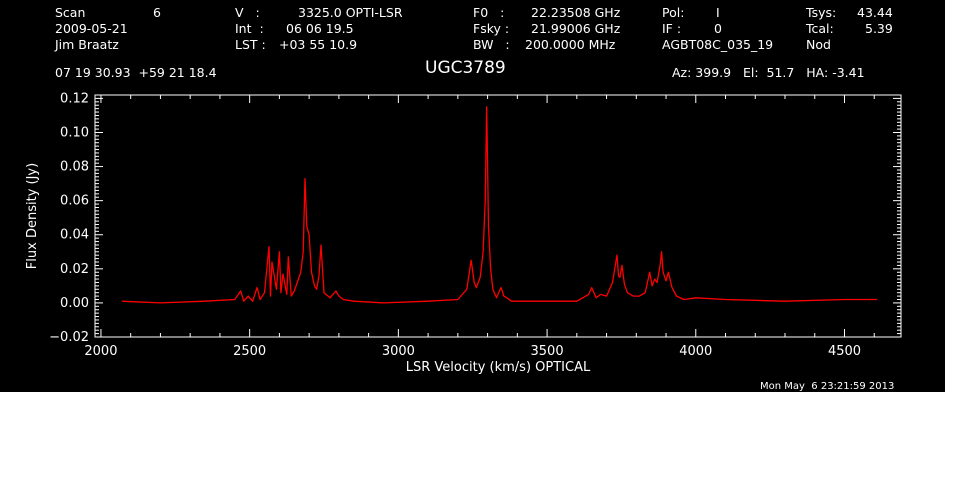  What do you see at coordinates (69, 337) in the screenshot?
I see `y-tick-label: −0.02` at bounding box center [69, 337].